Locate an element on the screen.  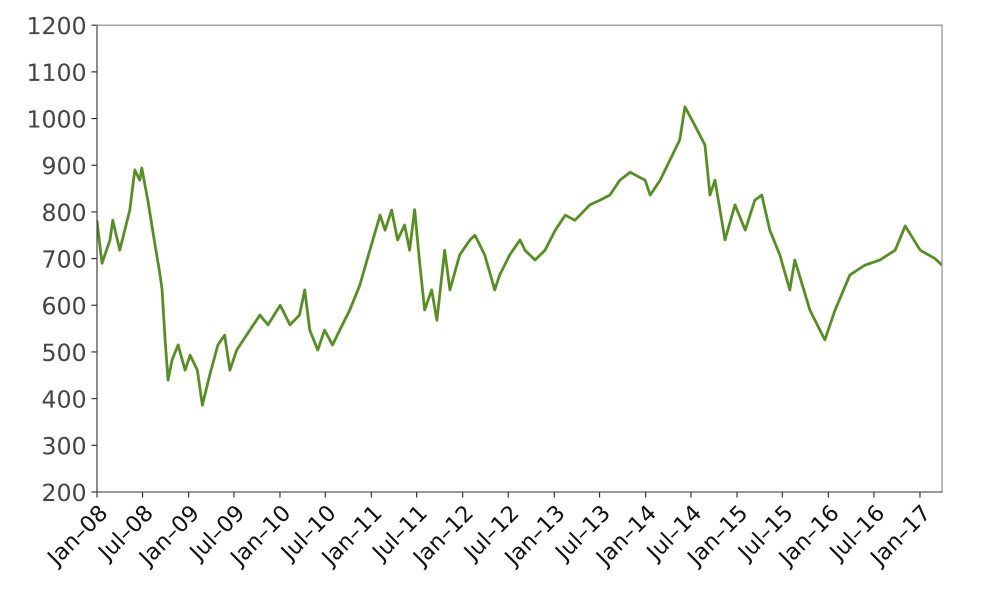
y-tick-label: 900 is located at coordinates (64, 165).